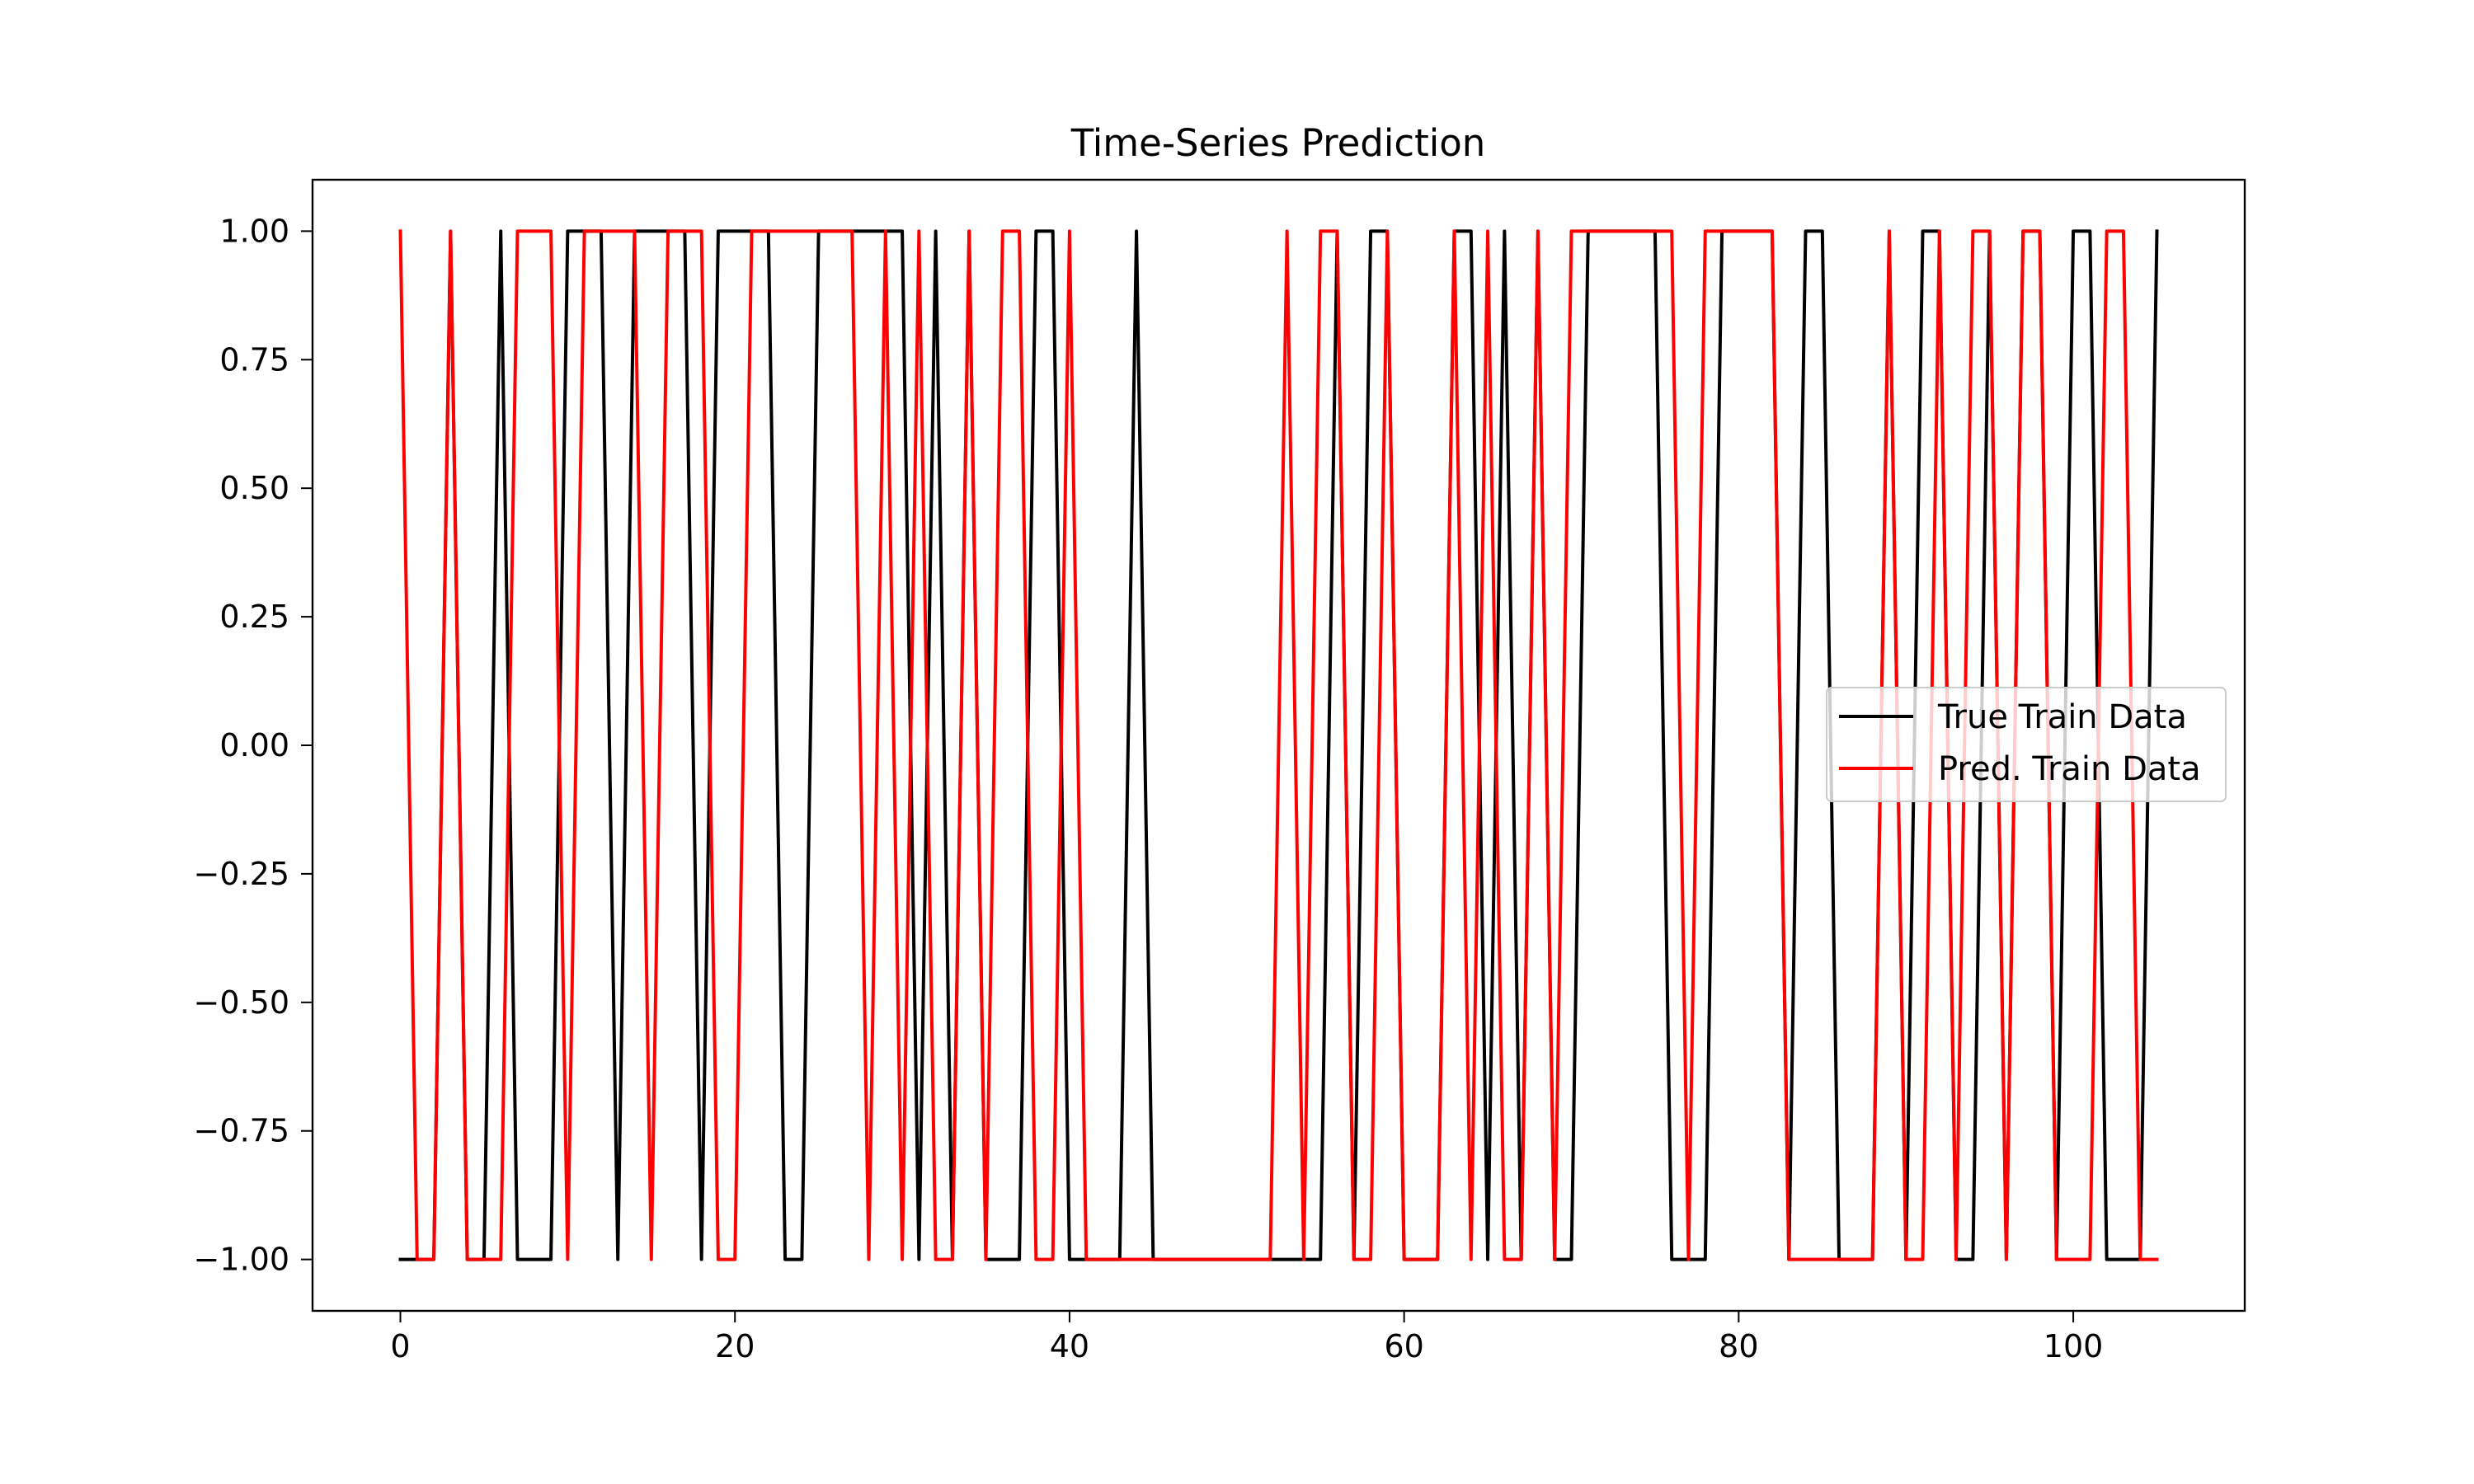 The width and height of the screenshot is (2474, 1484). I want to click on legend-box, so click(2026, 744).